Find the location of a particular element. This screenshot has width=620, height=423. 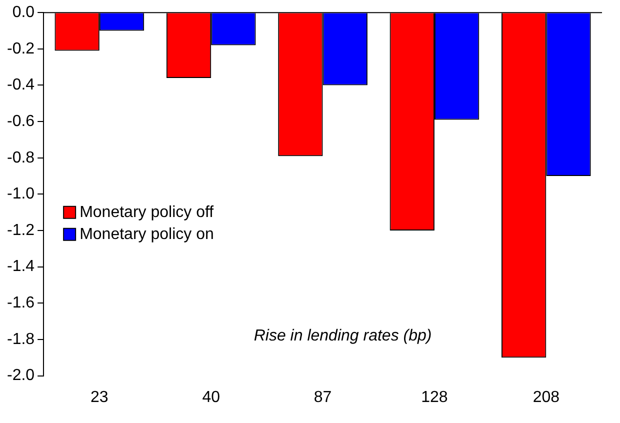

y-tick-label: -1.4 is located at coordinates (20, 267).